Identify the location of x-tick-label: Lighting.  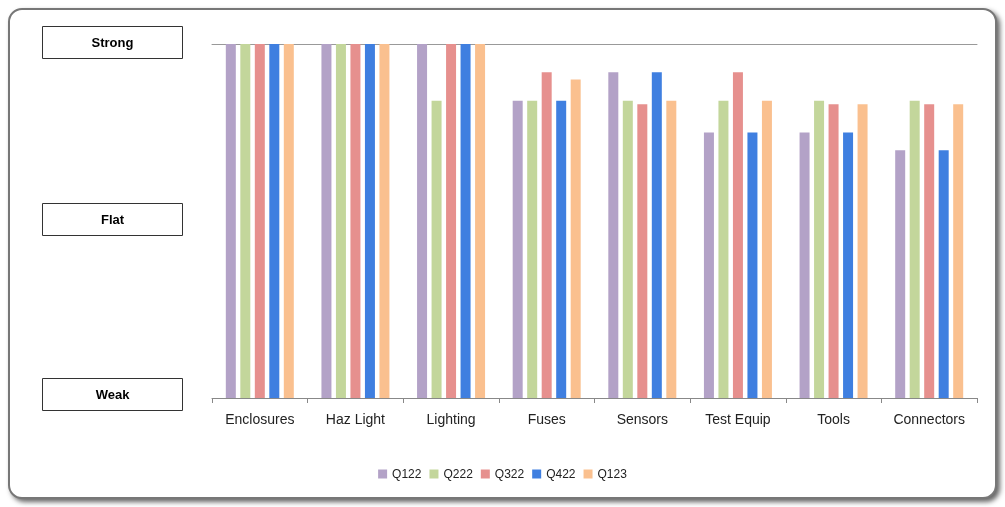
(451, 419).